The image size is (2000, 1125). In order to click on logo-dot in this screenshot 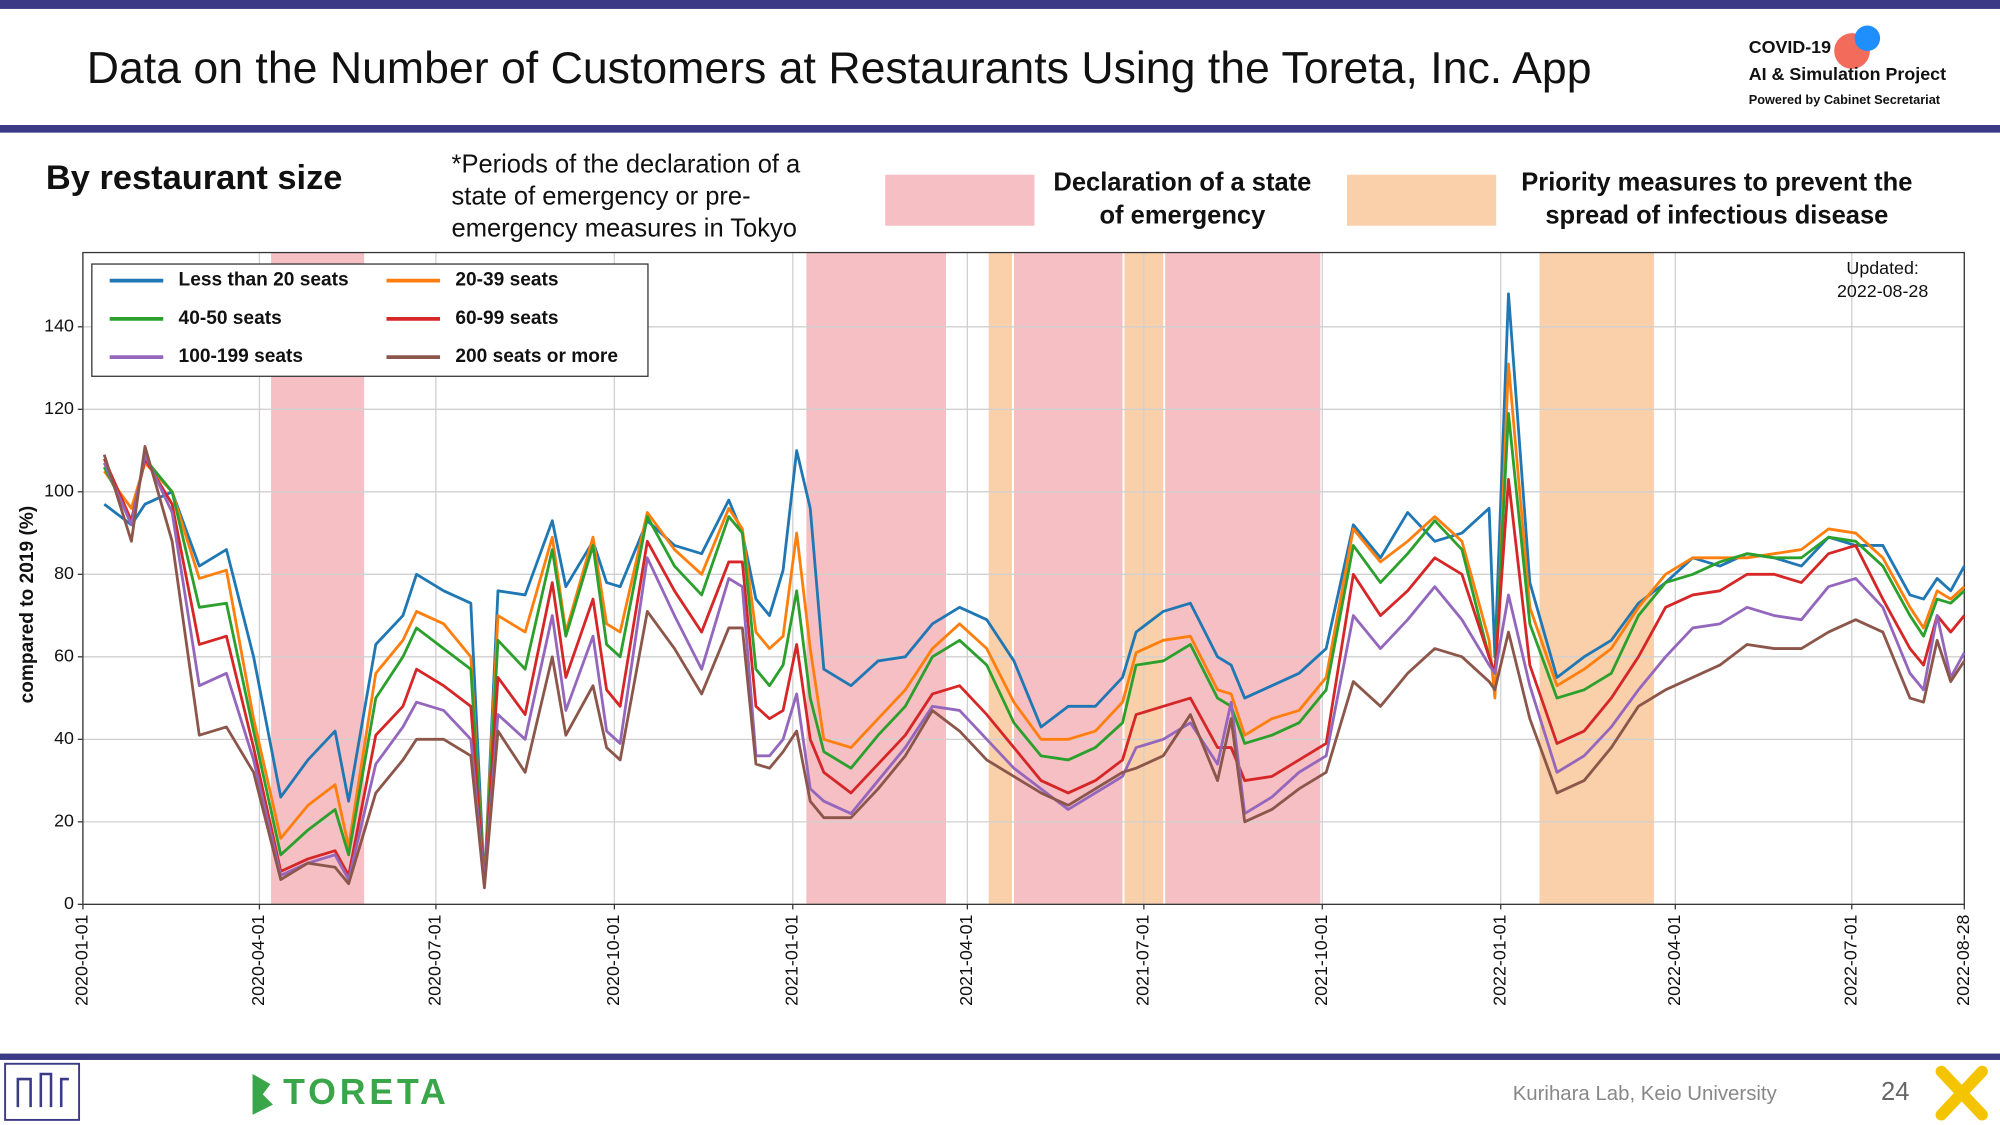, I will do `click(1867, 38)`.